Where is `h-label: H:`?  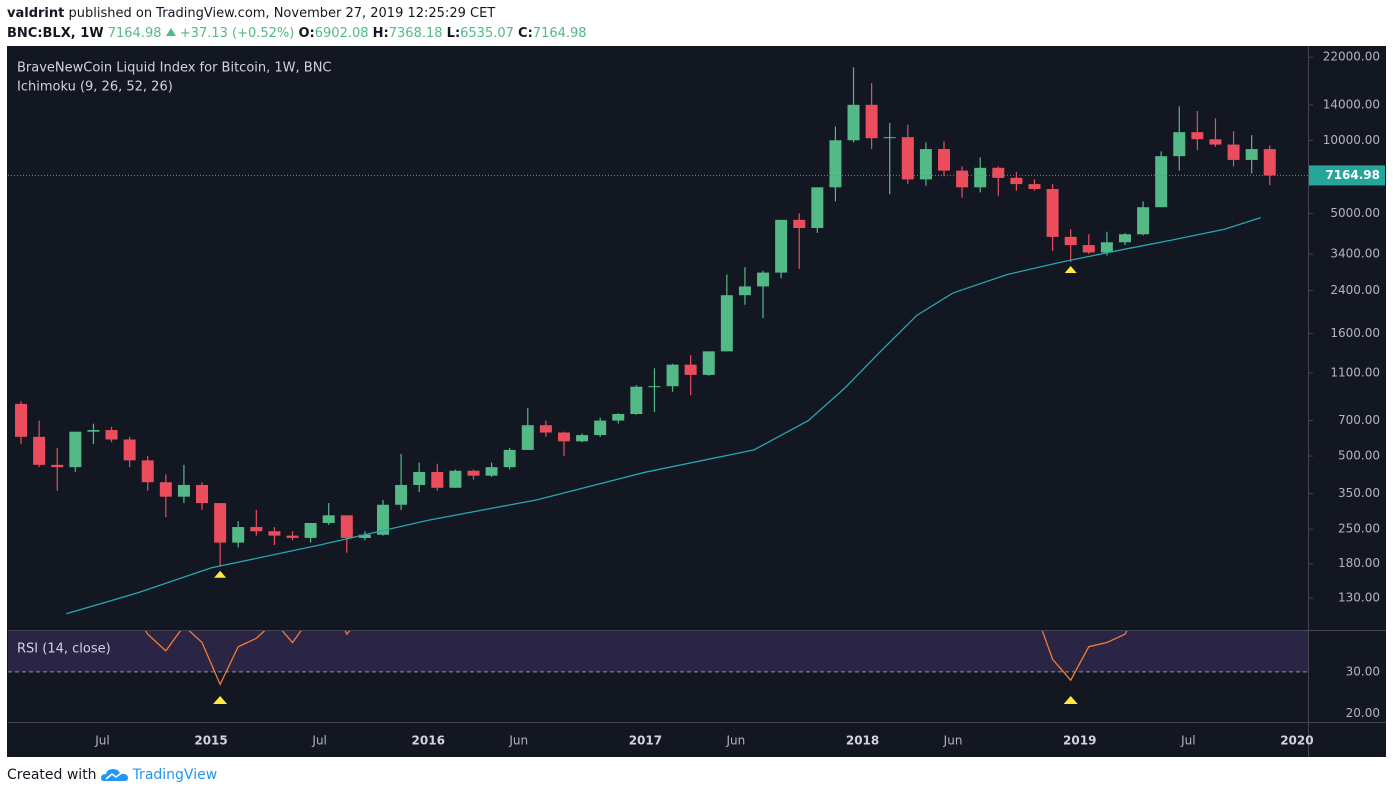 h-label: H: is located at coordinates (380, 33).